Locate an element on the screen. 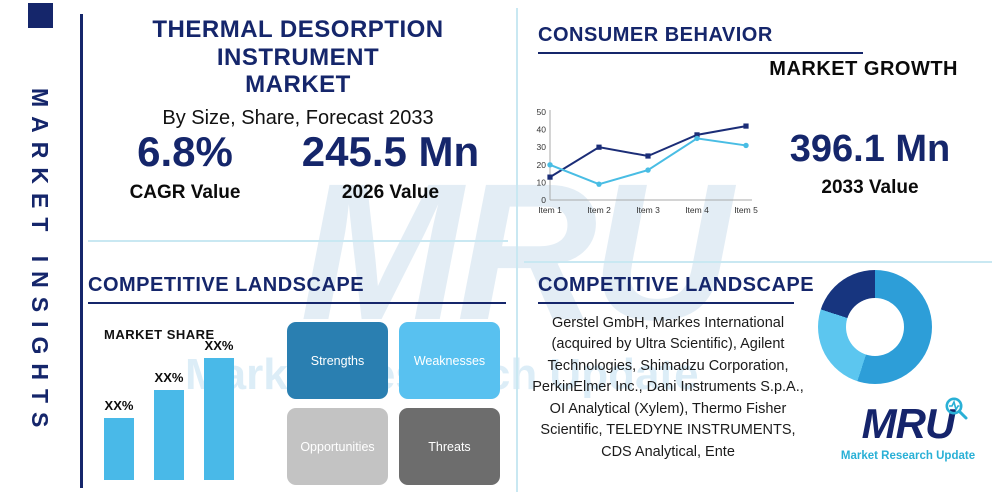  sidebar-vertical-label: MARKET INSIGHTS is located at coordinates (40, 262).